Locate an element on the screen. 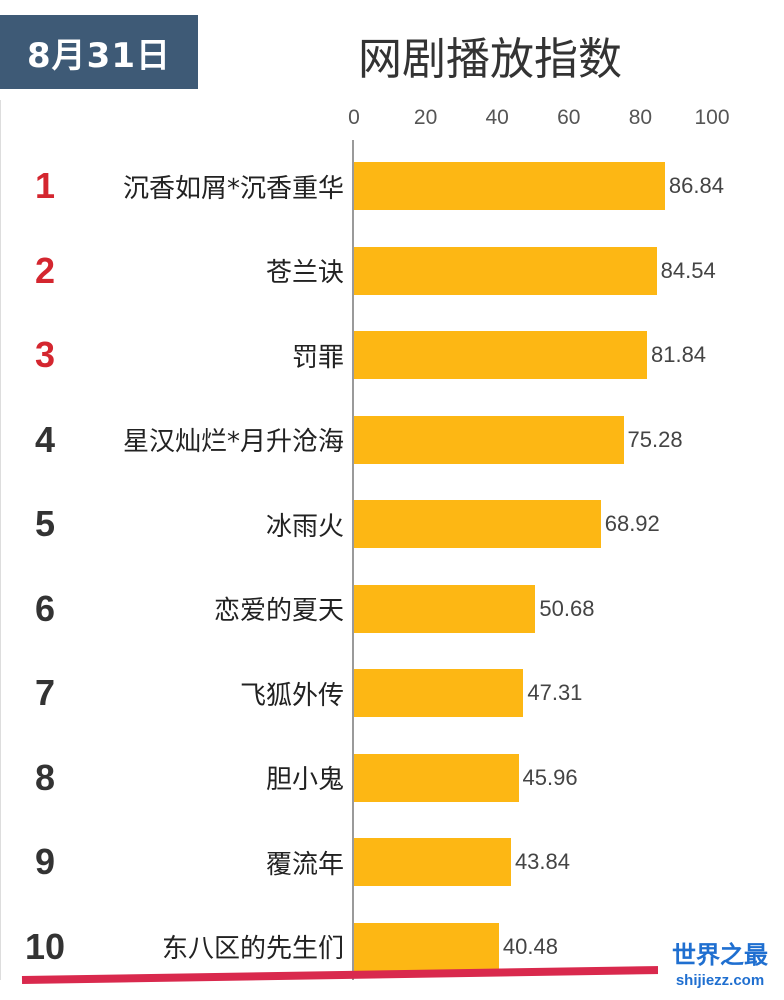 Image resolution: width=784 pixels, height=1000 pixels. x-tick-label: 20 is located at coordinates (425, 117).